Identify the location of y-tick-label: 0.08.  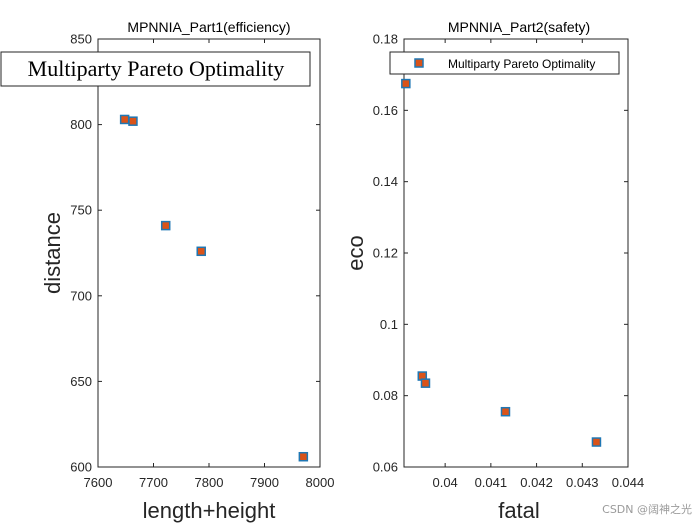
(385, 395).